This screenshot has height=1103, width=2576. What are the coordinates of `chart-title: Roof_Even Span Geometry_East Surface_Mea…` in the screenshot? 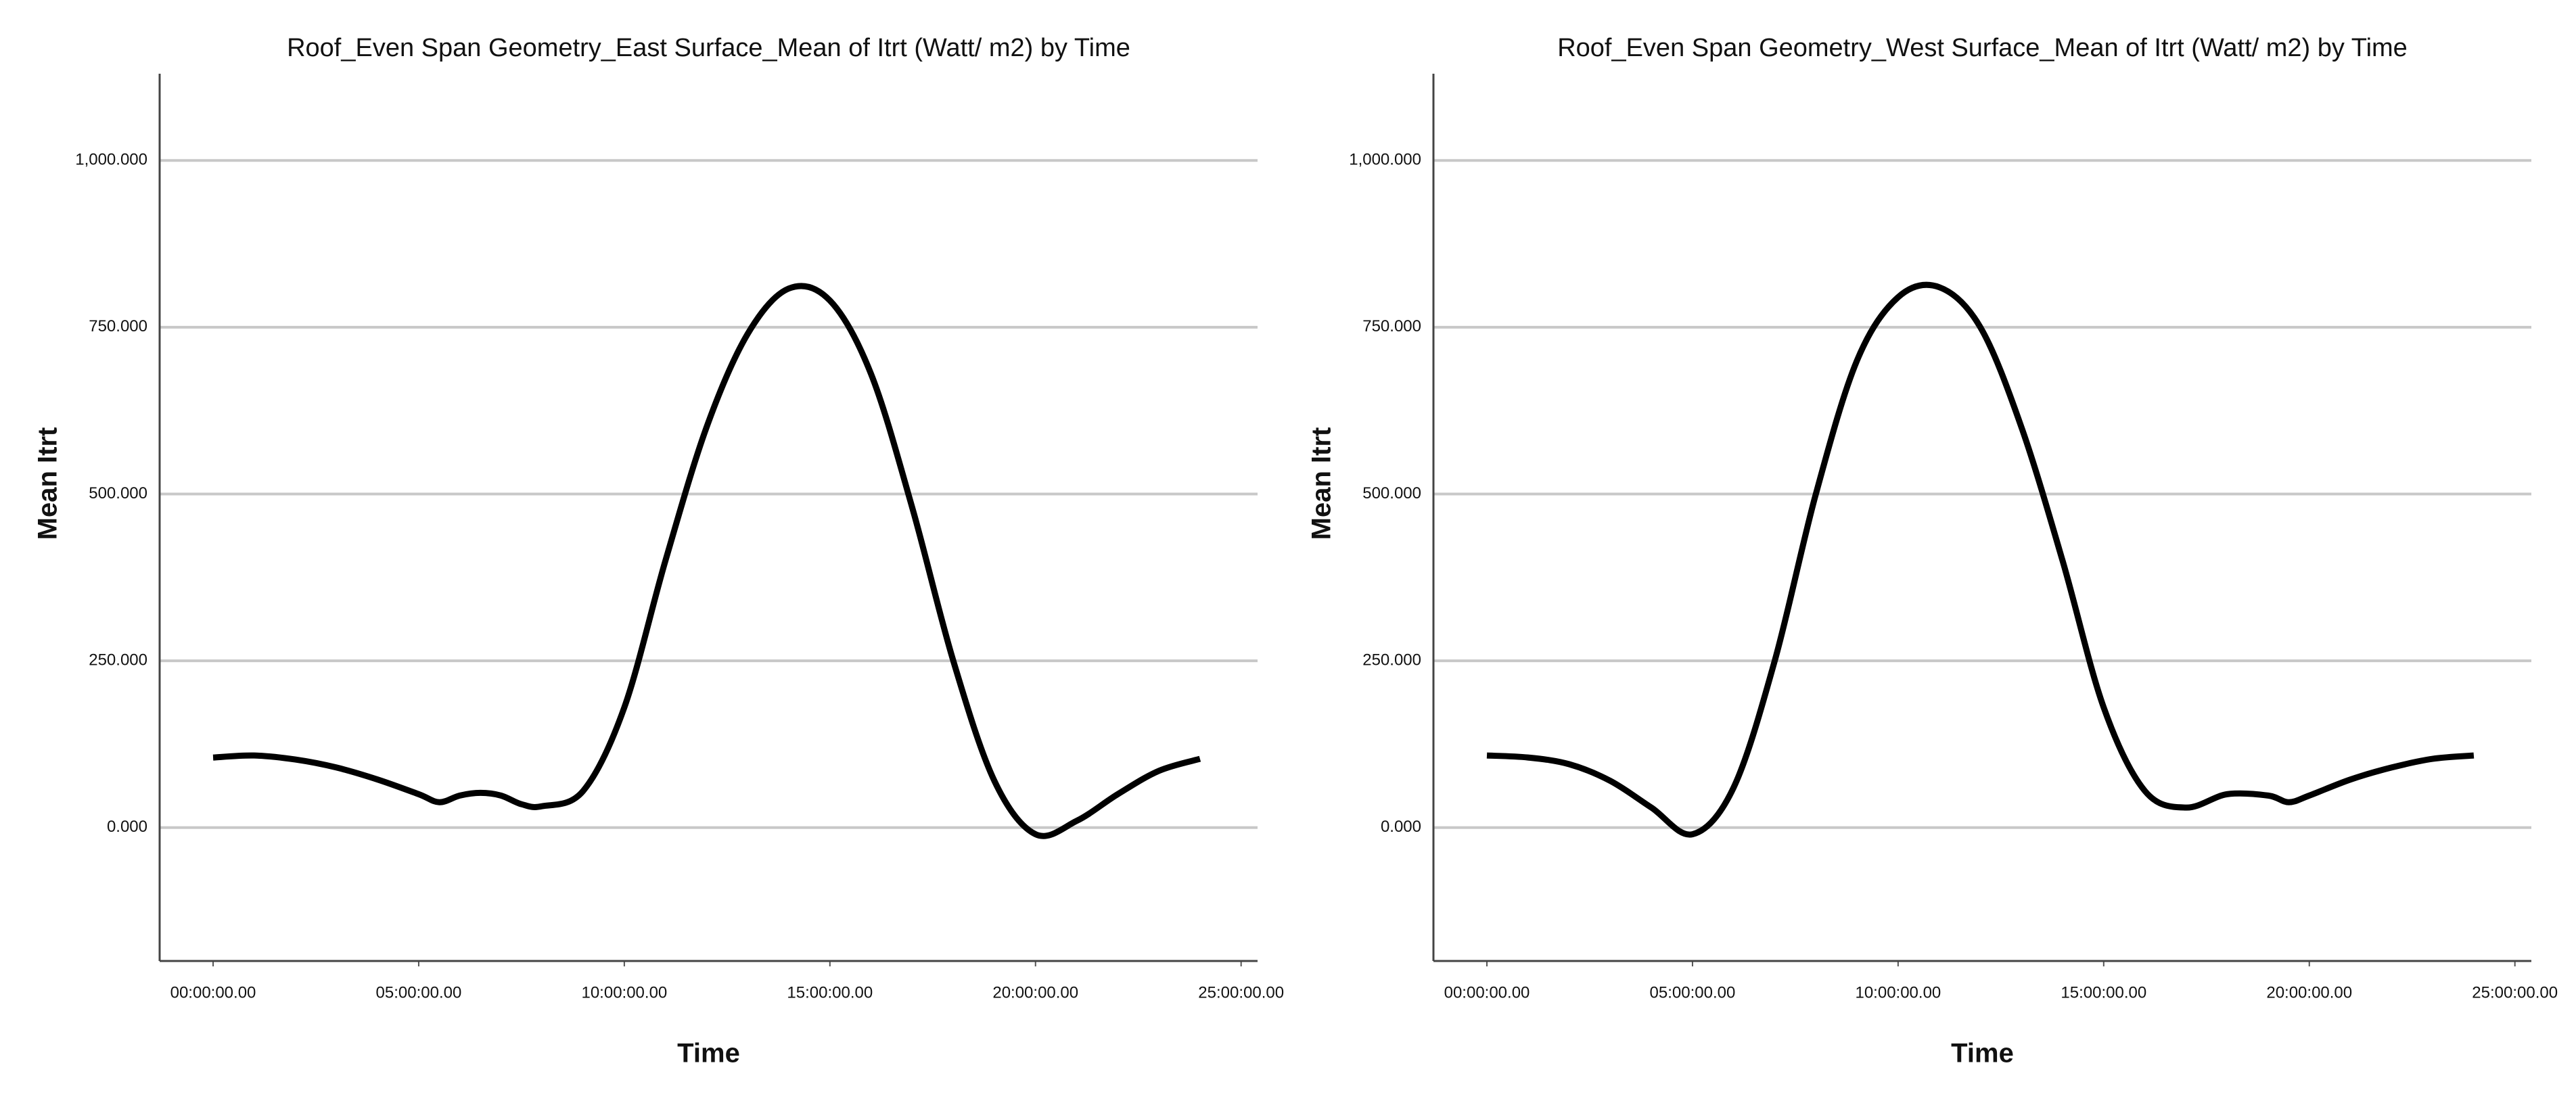 It's located at (708, 48).